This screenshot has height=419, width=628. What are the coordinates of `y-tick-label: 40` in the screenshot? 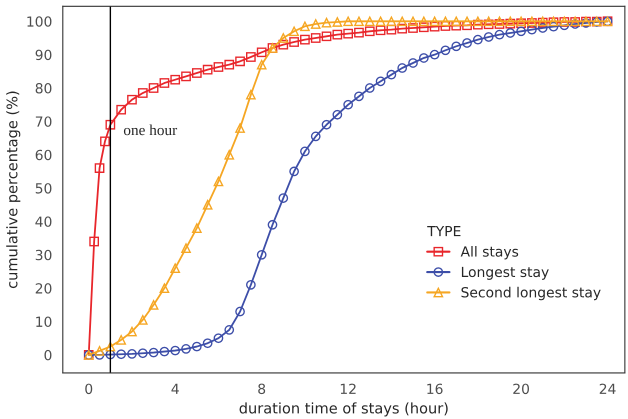 It's located at (43, 221).